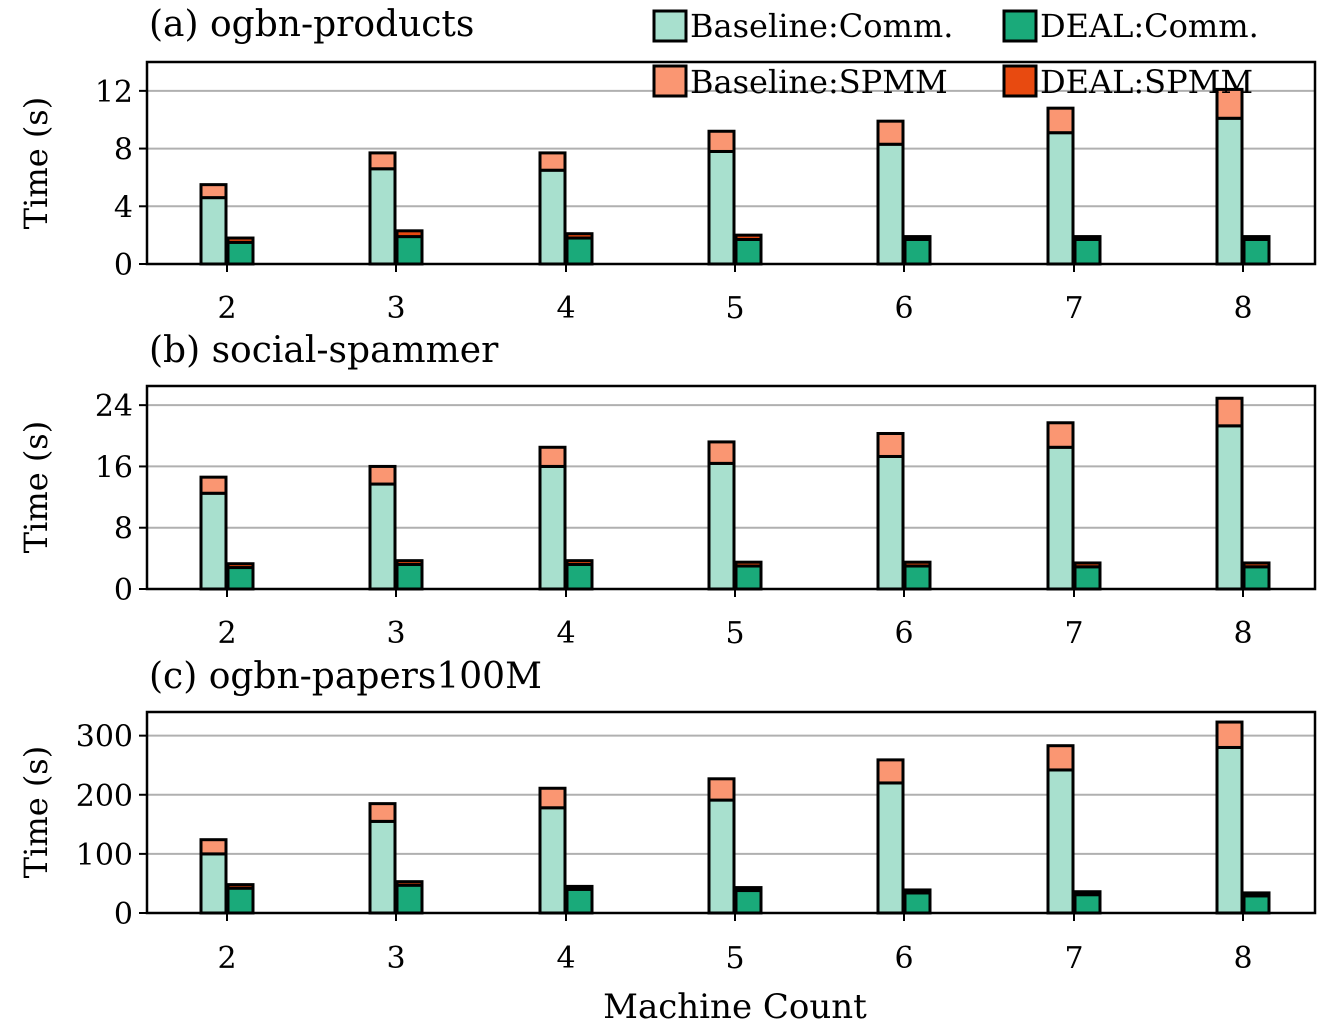 This screenshot has width=1329, height=1024. I want to click on y-tick-label: 16, so click(114, 467).